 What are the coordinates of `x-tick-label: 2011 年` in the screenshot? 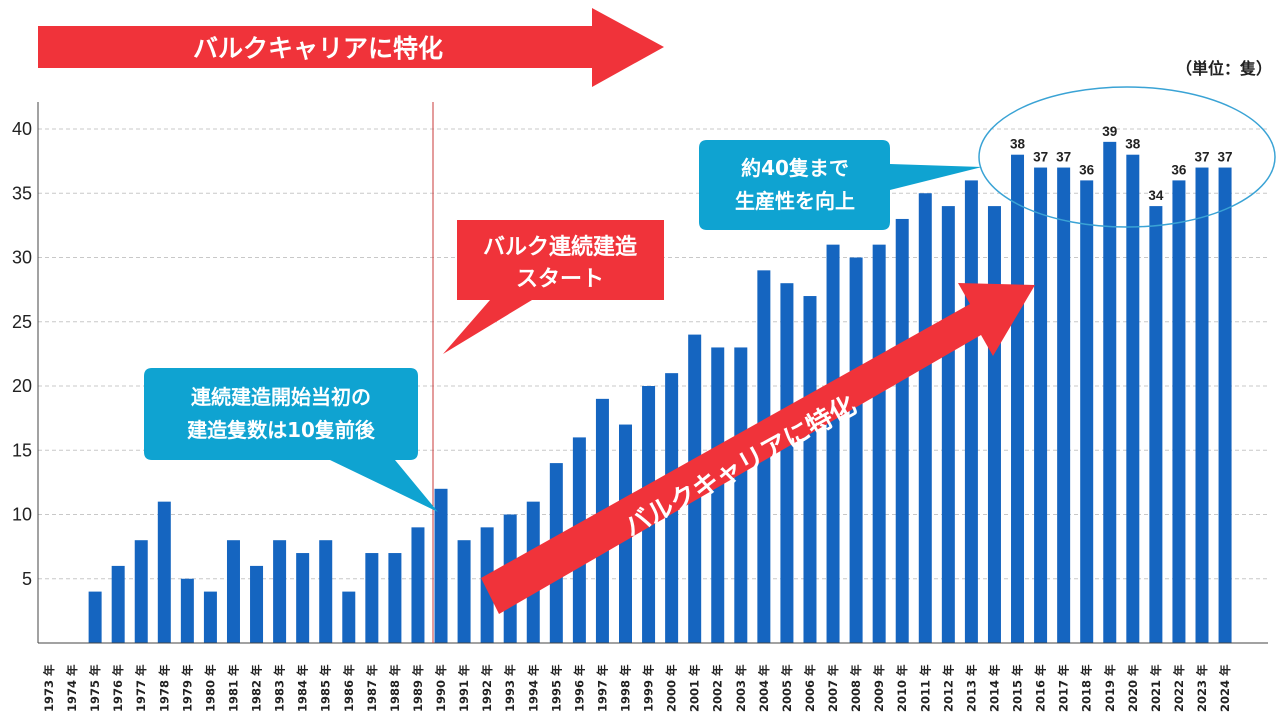 It's located at (925, 688).